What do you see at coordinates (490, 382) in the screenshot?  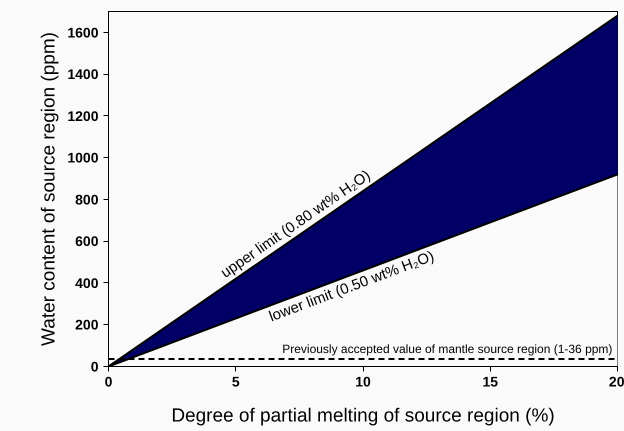 I see `x-tick-label: 15` at bounding box center [490, 382].